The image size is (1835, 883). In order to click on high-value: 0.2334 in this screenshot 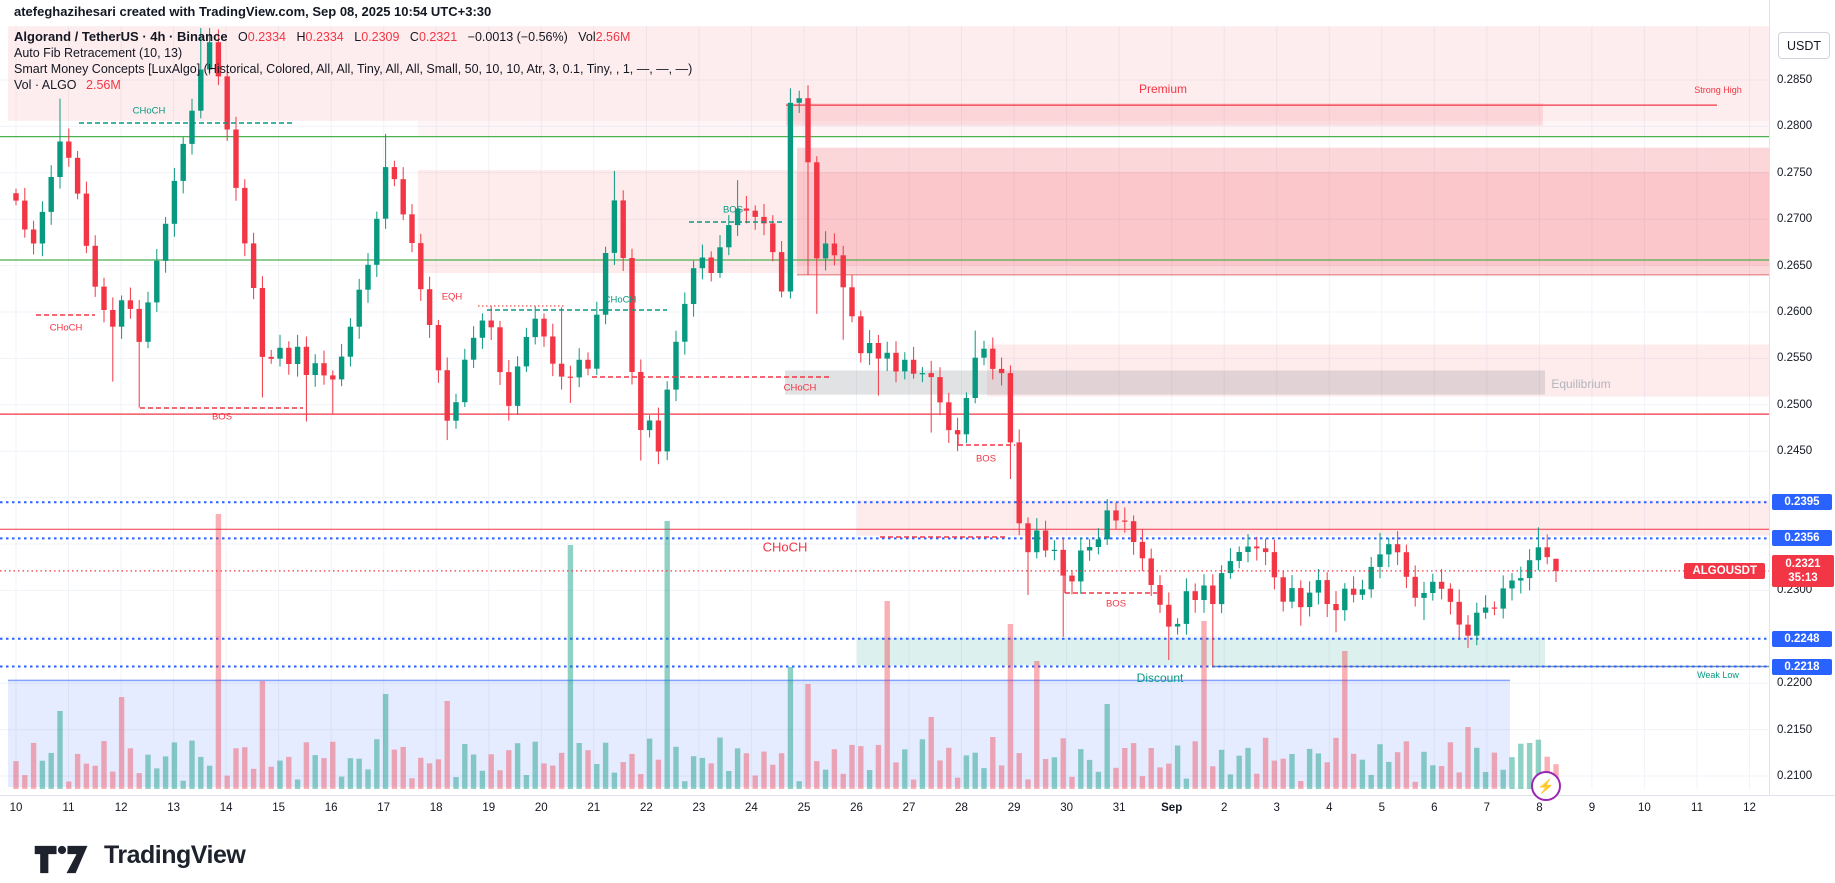, I will do `click(324, 37)`.